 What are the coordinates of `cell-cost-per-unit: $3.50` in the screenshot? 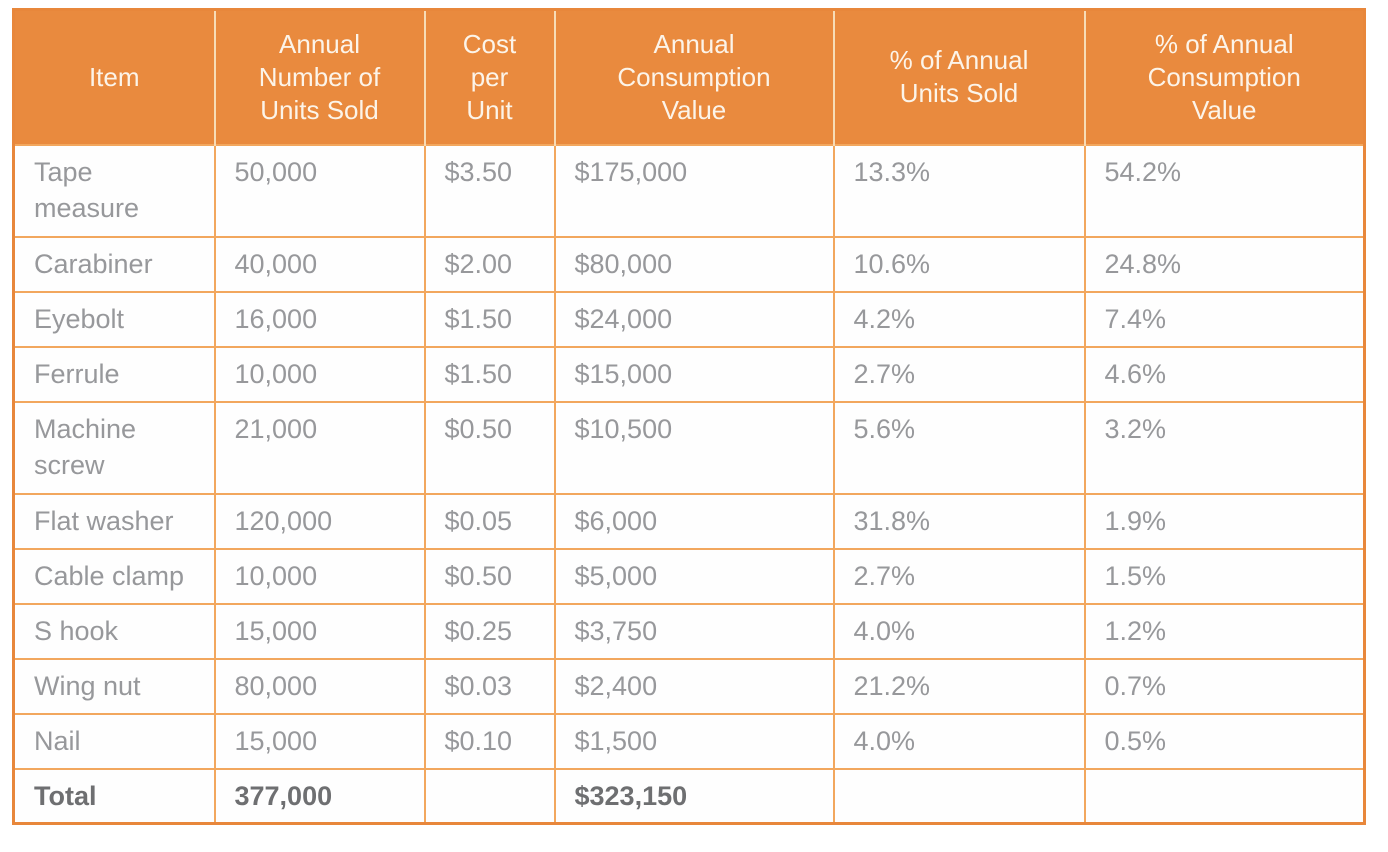 It's located at (489, 190).